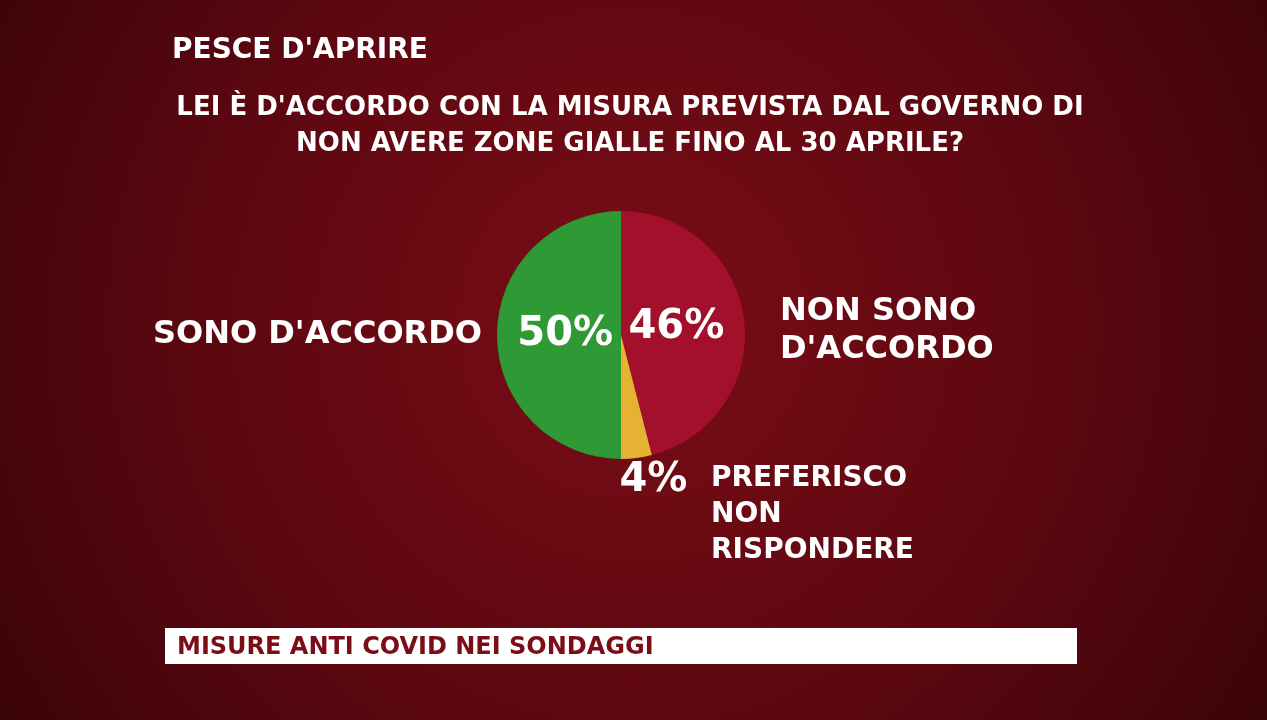 This screenshot has height=720, width=1267. What do you see at coordinates (812, 513) in the screenshot?
I see `slice-label: PREFERISCO NON RISPONDERE` at bounding box center [812, 513].